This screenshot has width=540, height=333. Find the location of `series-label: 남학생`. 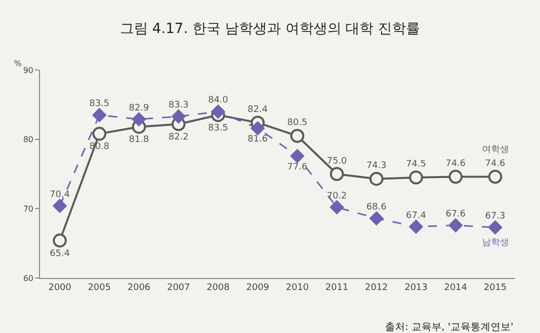

series-label: 남학생 is located at coordinates (495, 243).